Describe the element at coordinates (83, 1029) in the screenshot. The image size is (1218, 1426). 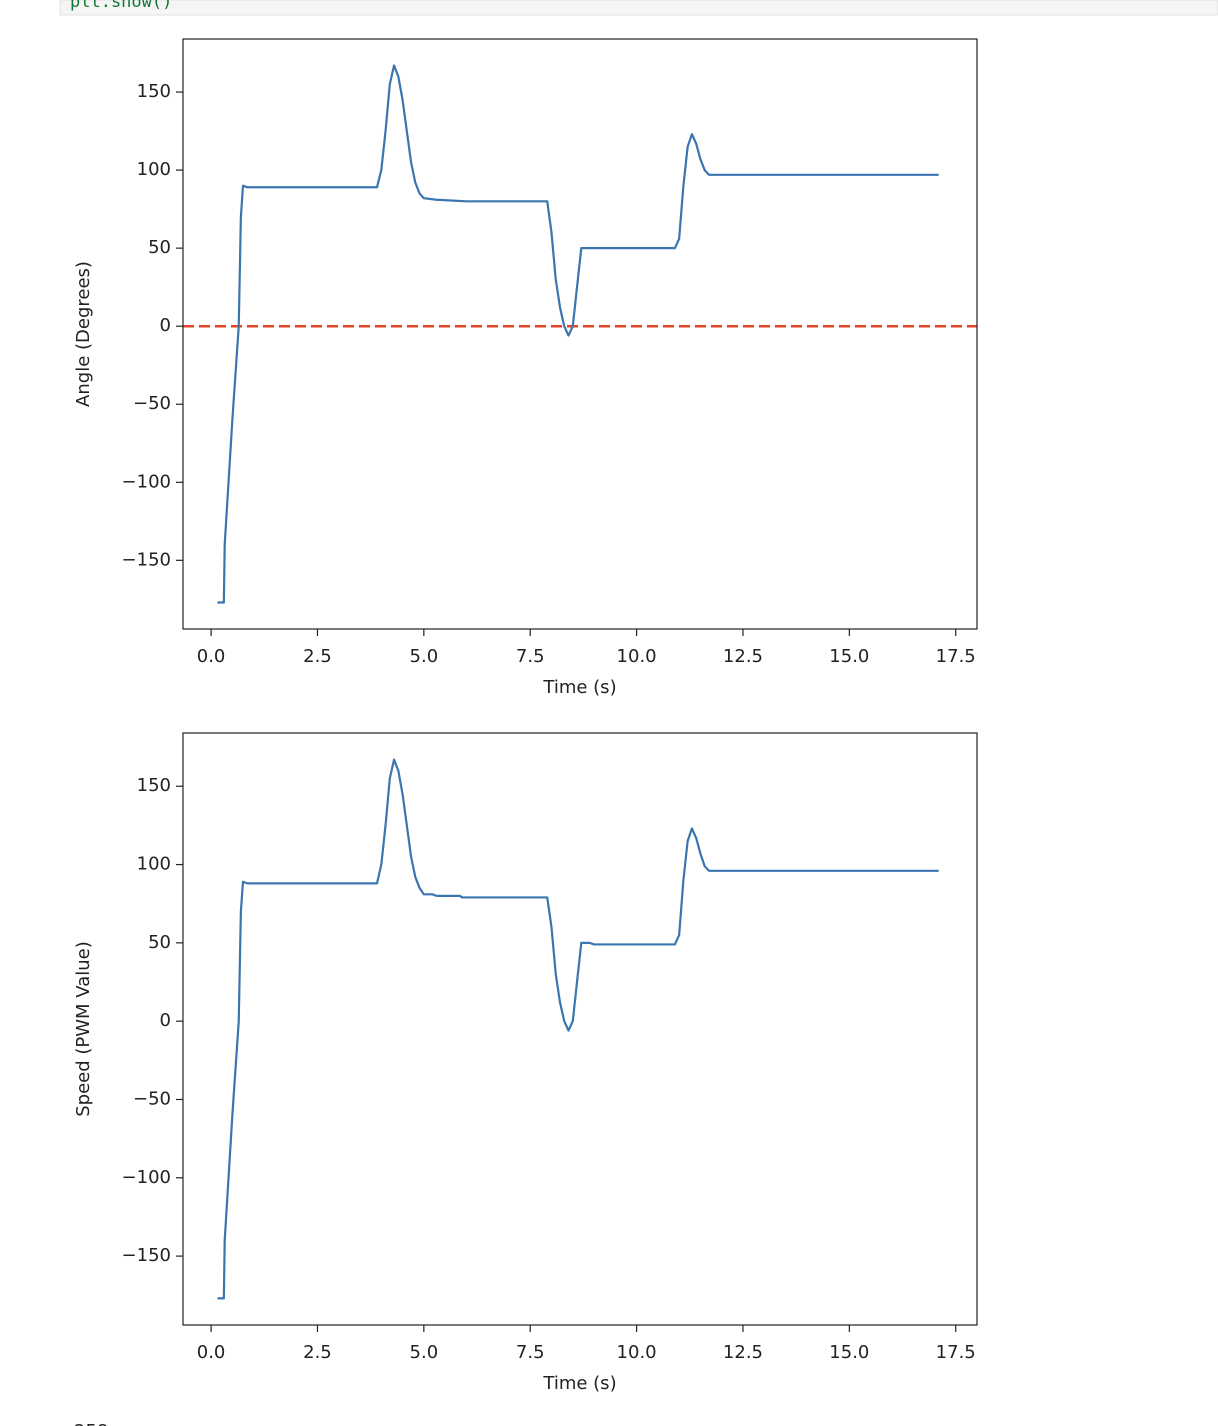
I see `y-axis-label: Speed (PWM Value)` at that location.